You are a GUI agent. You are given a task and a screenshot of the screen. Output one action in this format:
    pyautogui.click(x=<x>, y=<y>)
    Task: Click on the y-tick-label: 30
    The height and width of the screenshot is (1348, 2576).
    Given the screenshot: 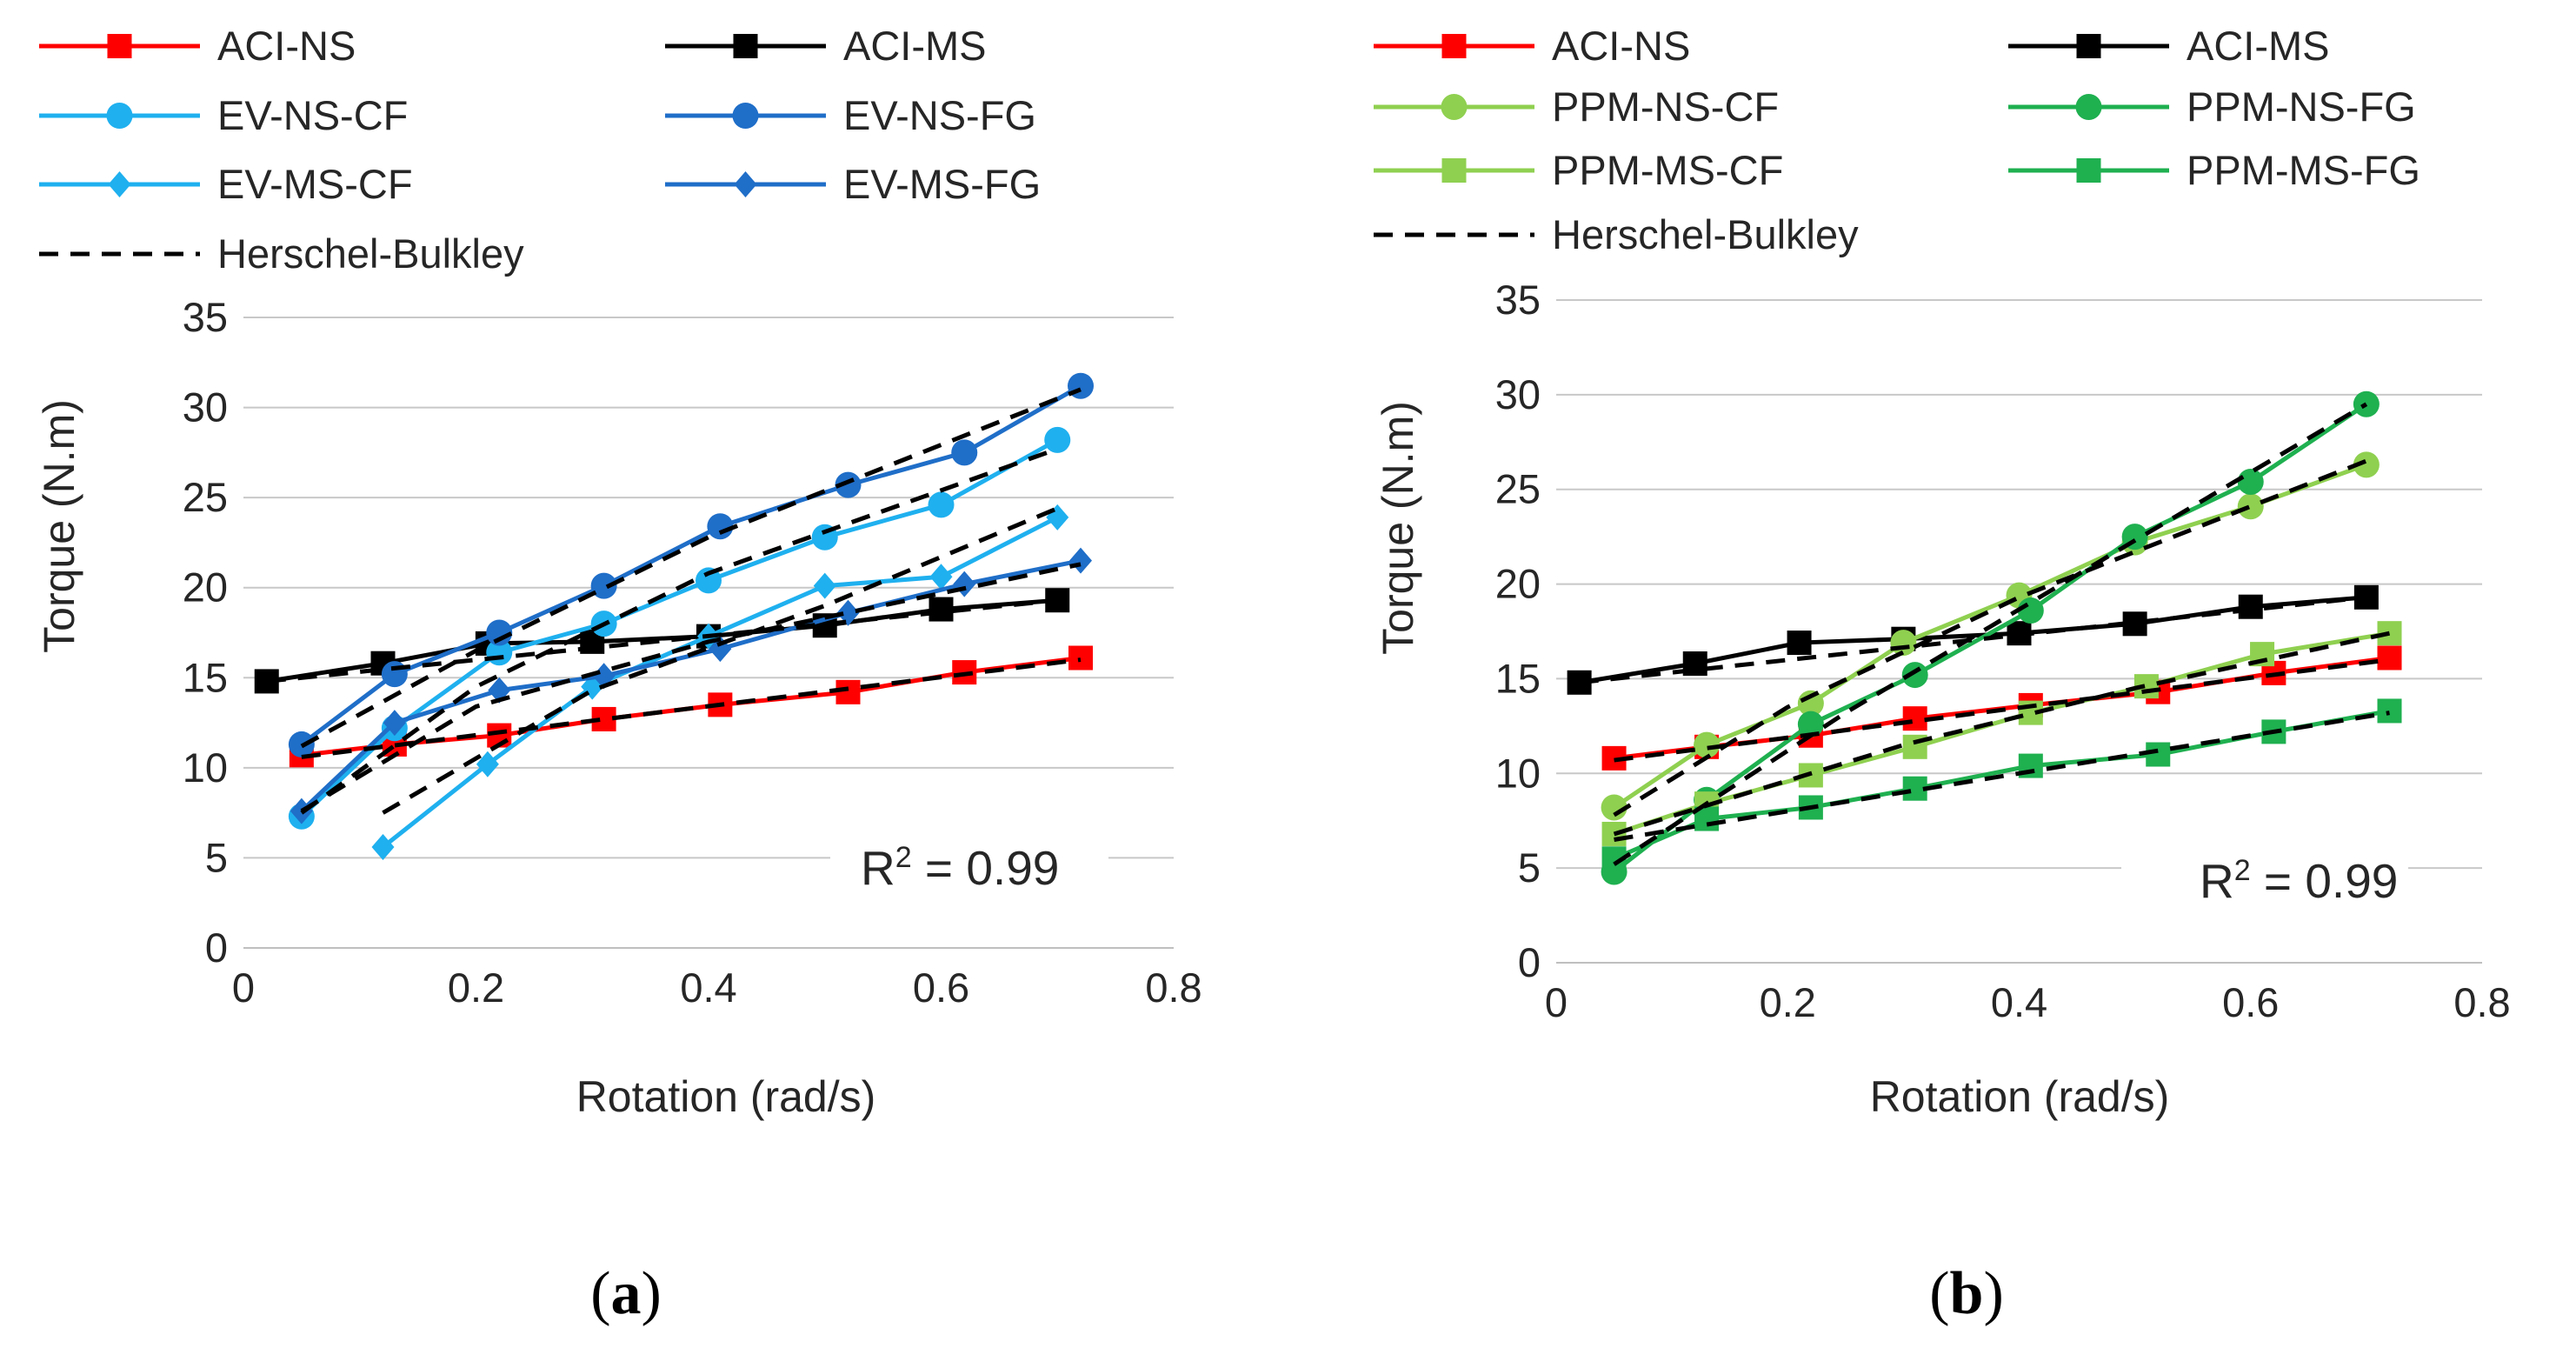 What is the action you would take?
    pyautogui.click(x=1518, y=394)
    